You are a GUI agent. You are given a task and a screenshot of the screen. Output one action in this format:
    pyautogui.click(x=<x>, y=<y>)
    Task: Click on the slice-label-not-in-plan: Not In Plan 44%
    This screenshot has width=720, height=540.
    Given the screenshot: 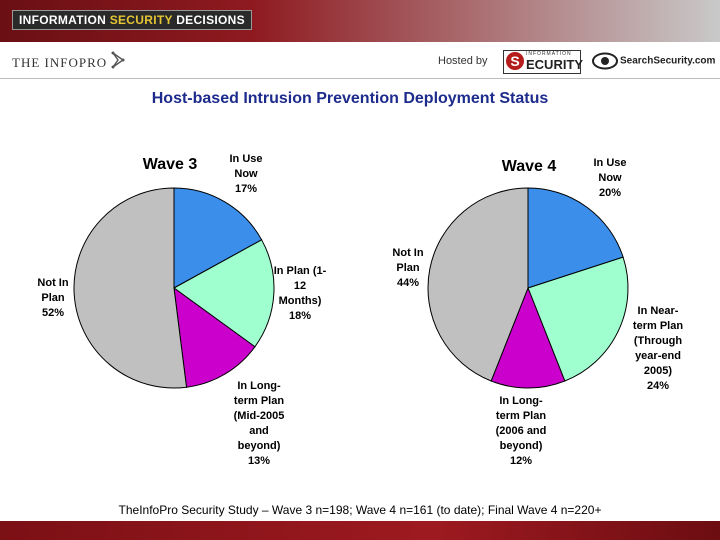 What is the action you would take?
    pyautogui.click(x=407, y=268)
    